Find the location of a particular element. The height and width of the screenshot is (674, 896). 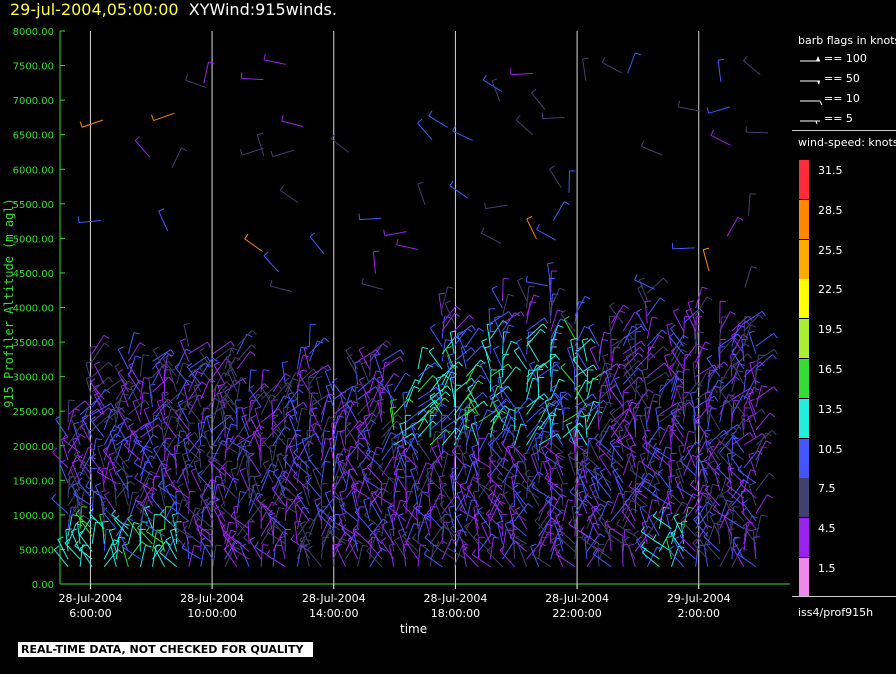

x-axis-label: time is located at coordinates (414, 629).